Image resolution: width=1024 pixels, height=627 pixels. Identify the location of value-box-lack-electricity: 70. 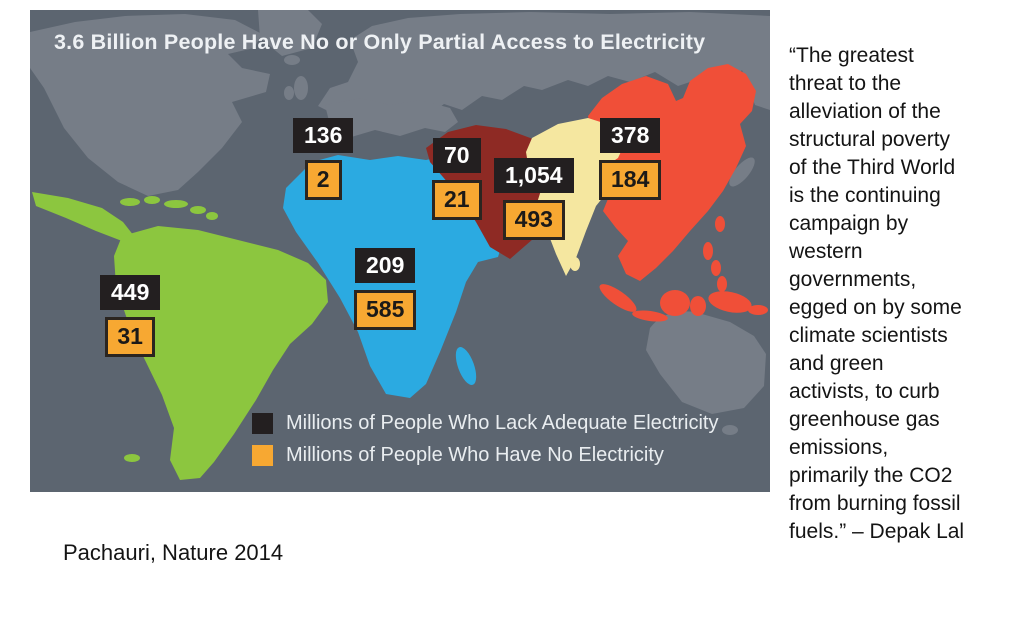
(457, 156).